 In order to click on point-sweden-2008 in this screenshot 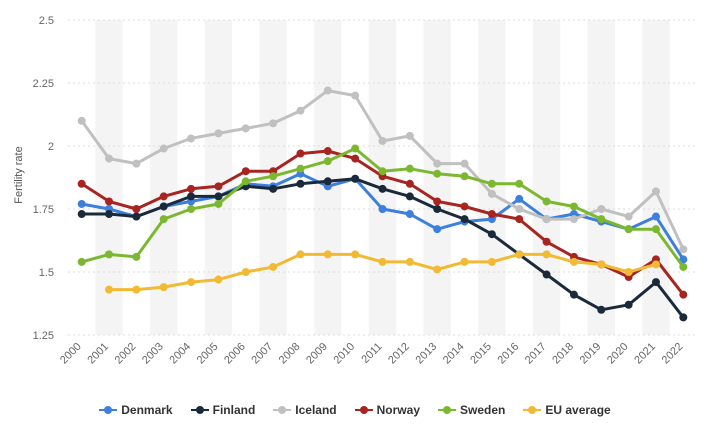, I will do `click(300, 168)`.